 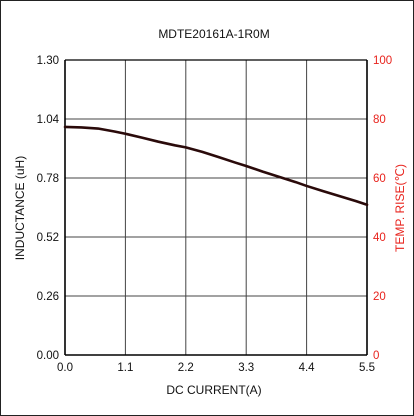 I want to click on y2-tick-label: 60, so click(x=379, y=179).